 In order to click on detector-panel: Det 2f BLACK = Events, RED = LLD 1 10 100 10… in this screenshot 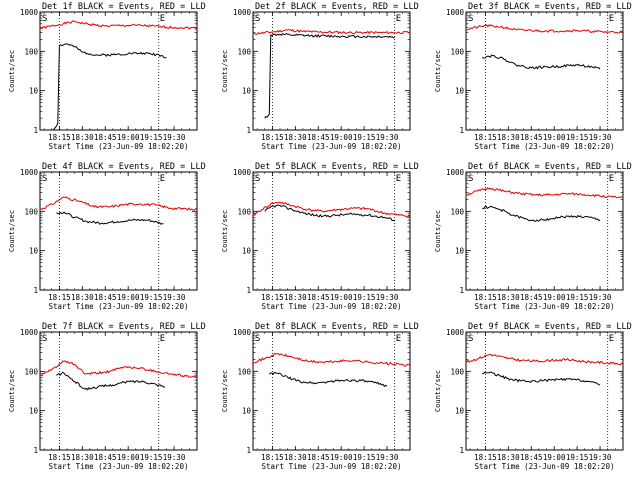, I will do `click(320, 76)`.